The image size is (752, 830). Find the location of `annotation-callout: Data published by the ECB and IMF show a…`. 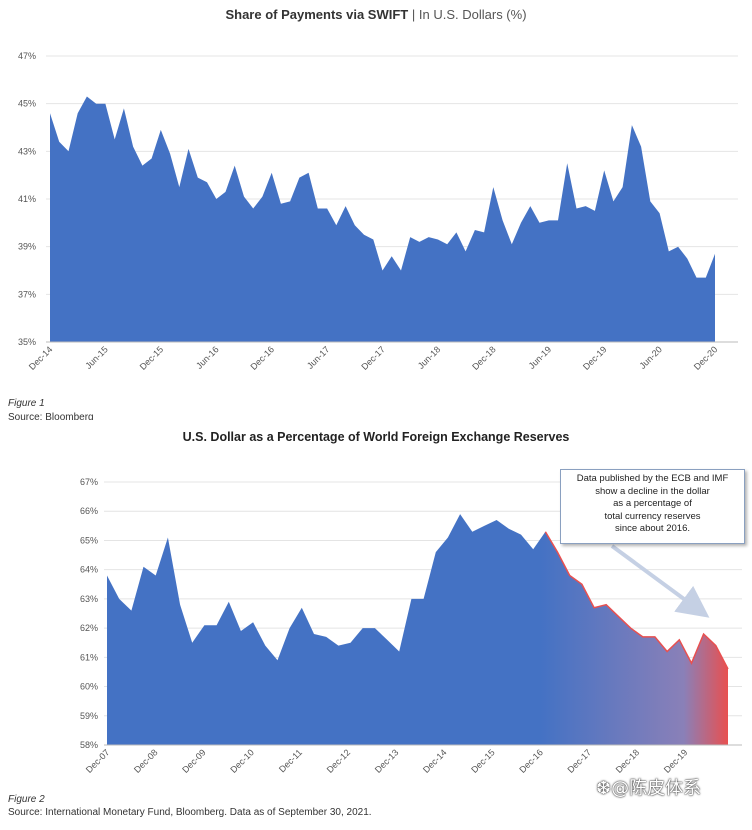

annotation-callout: Data published by the ECB and IMF show a… is located at coordinates (652, 506).